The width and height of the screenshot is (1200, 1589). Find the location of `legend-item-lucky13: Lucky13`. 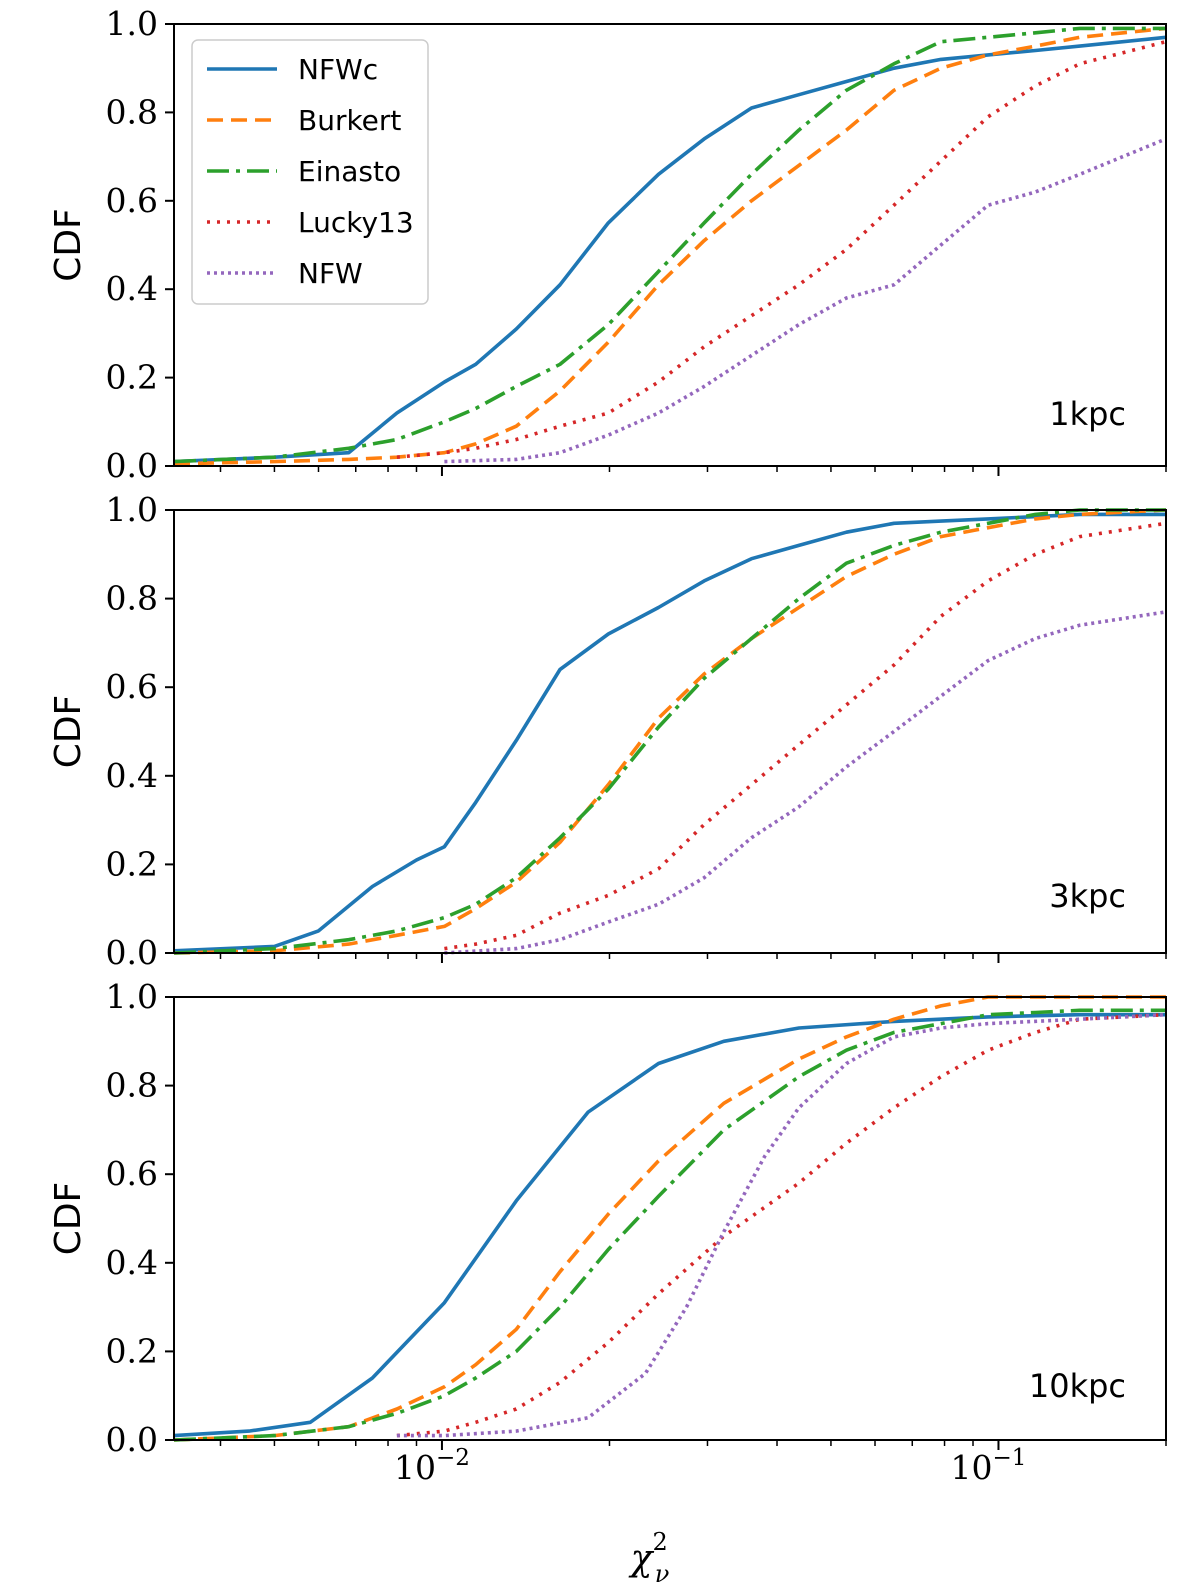

legend-item-lucky13: Lucky13 is located at coordinates (310, 222).